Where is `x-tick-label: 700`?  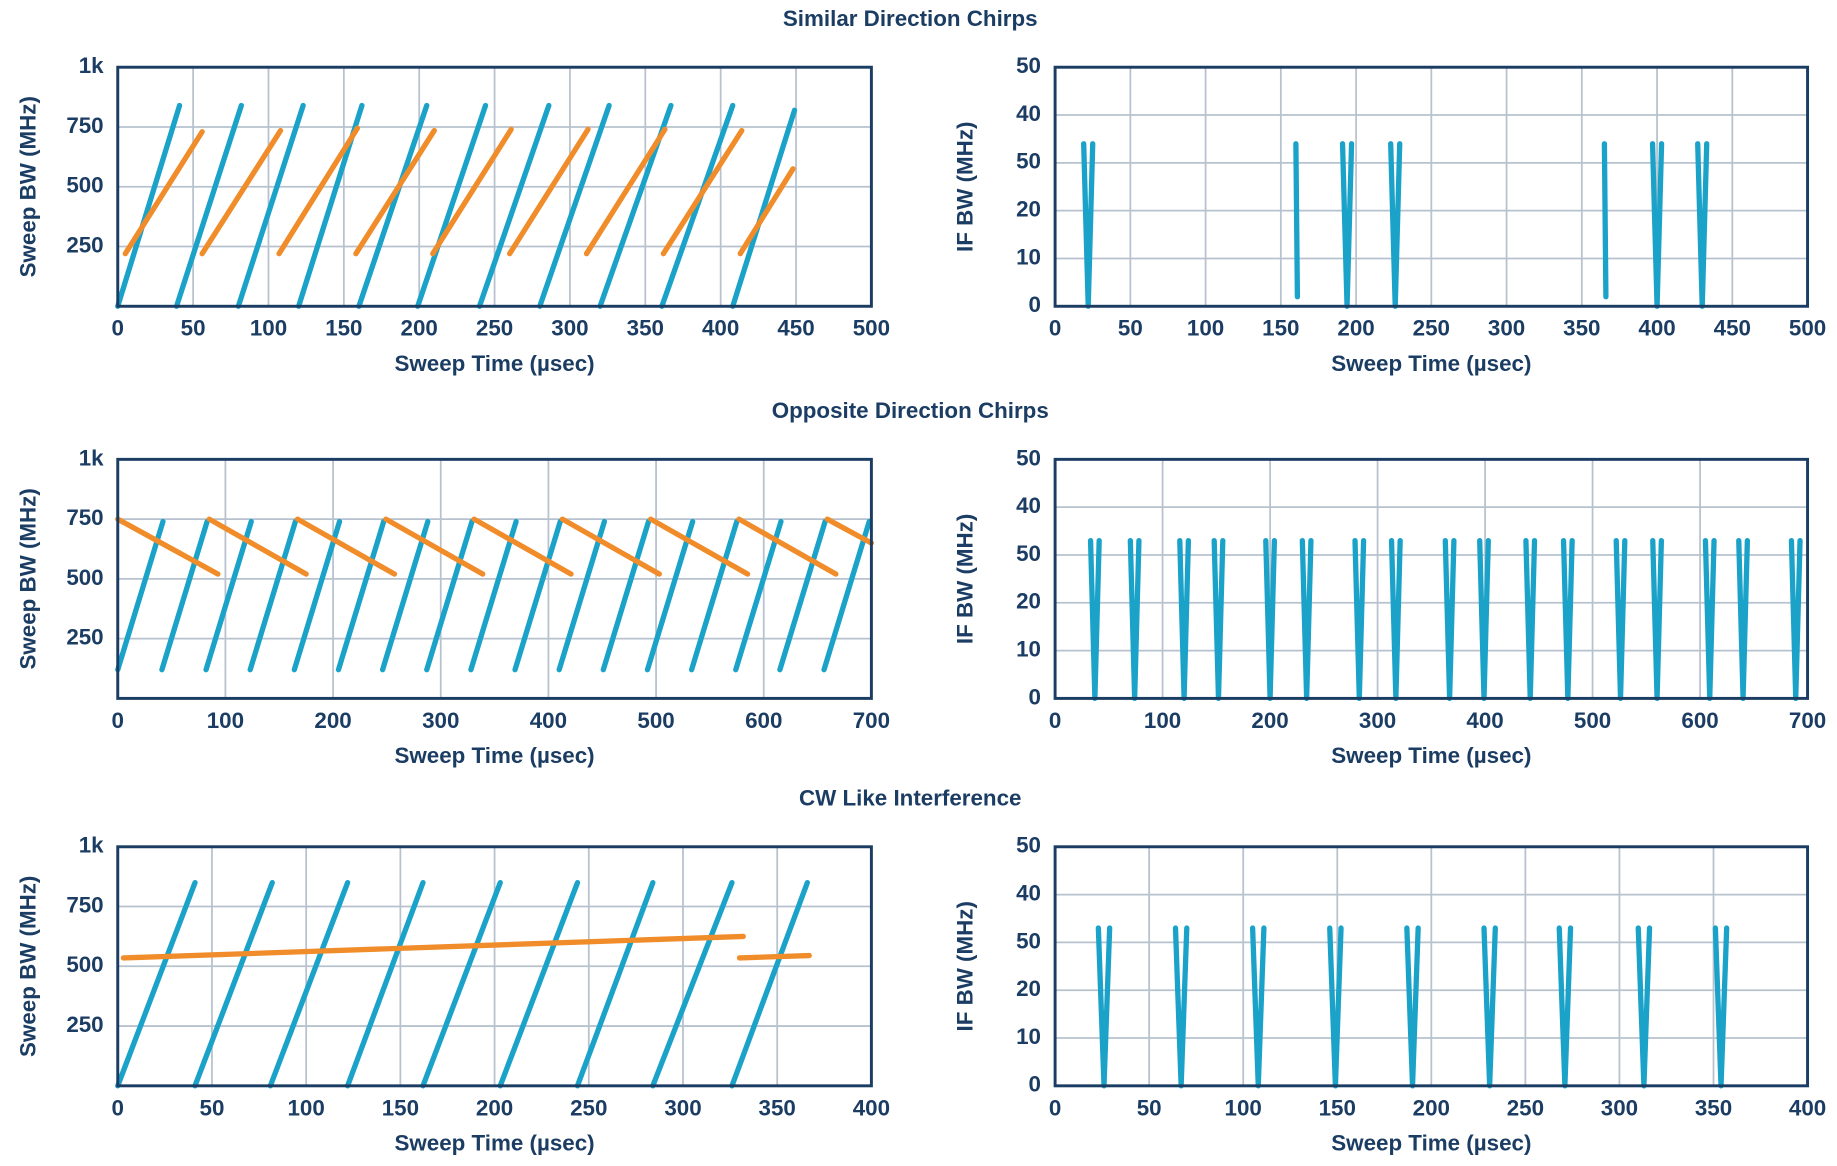 x-tick-label: 700 is located at coordinates (1807, 720).